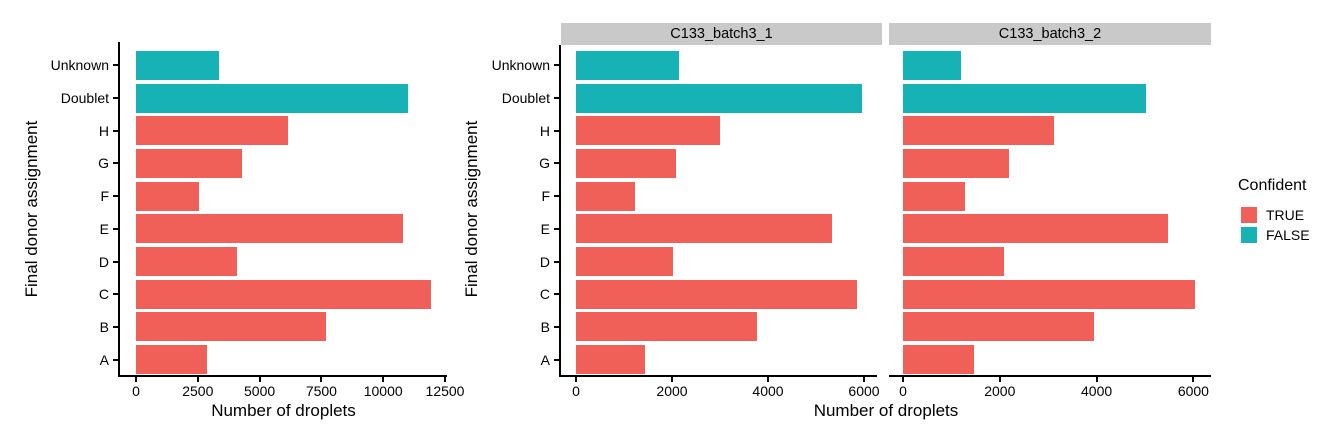 This screenshot has width=1344, height=447. Describe the element at coordinates (672, 391) in the screenshot. I see `x-tick-label: 2000` at that location.